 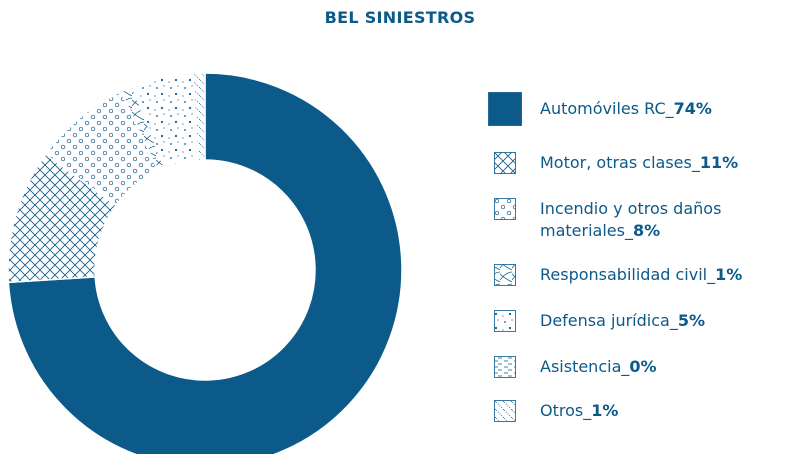 I want to click on legend-item: Responsabilidad civil_1%, so click(x=615, y=276).